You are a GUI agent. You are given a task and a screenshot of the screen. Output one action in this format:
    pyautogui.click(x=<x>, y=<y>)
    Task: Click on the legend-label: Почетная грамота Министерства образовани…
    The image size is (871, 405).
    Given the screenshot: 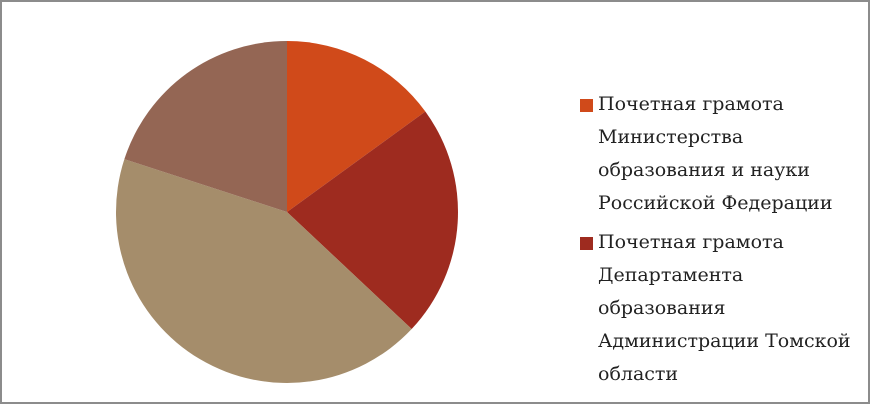 What is the action you would take?
    pyautogui.click(x=715, y=153)
    